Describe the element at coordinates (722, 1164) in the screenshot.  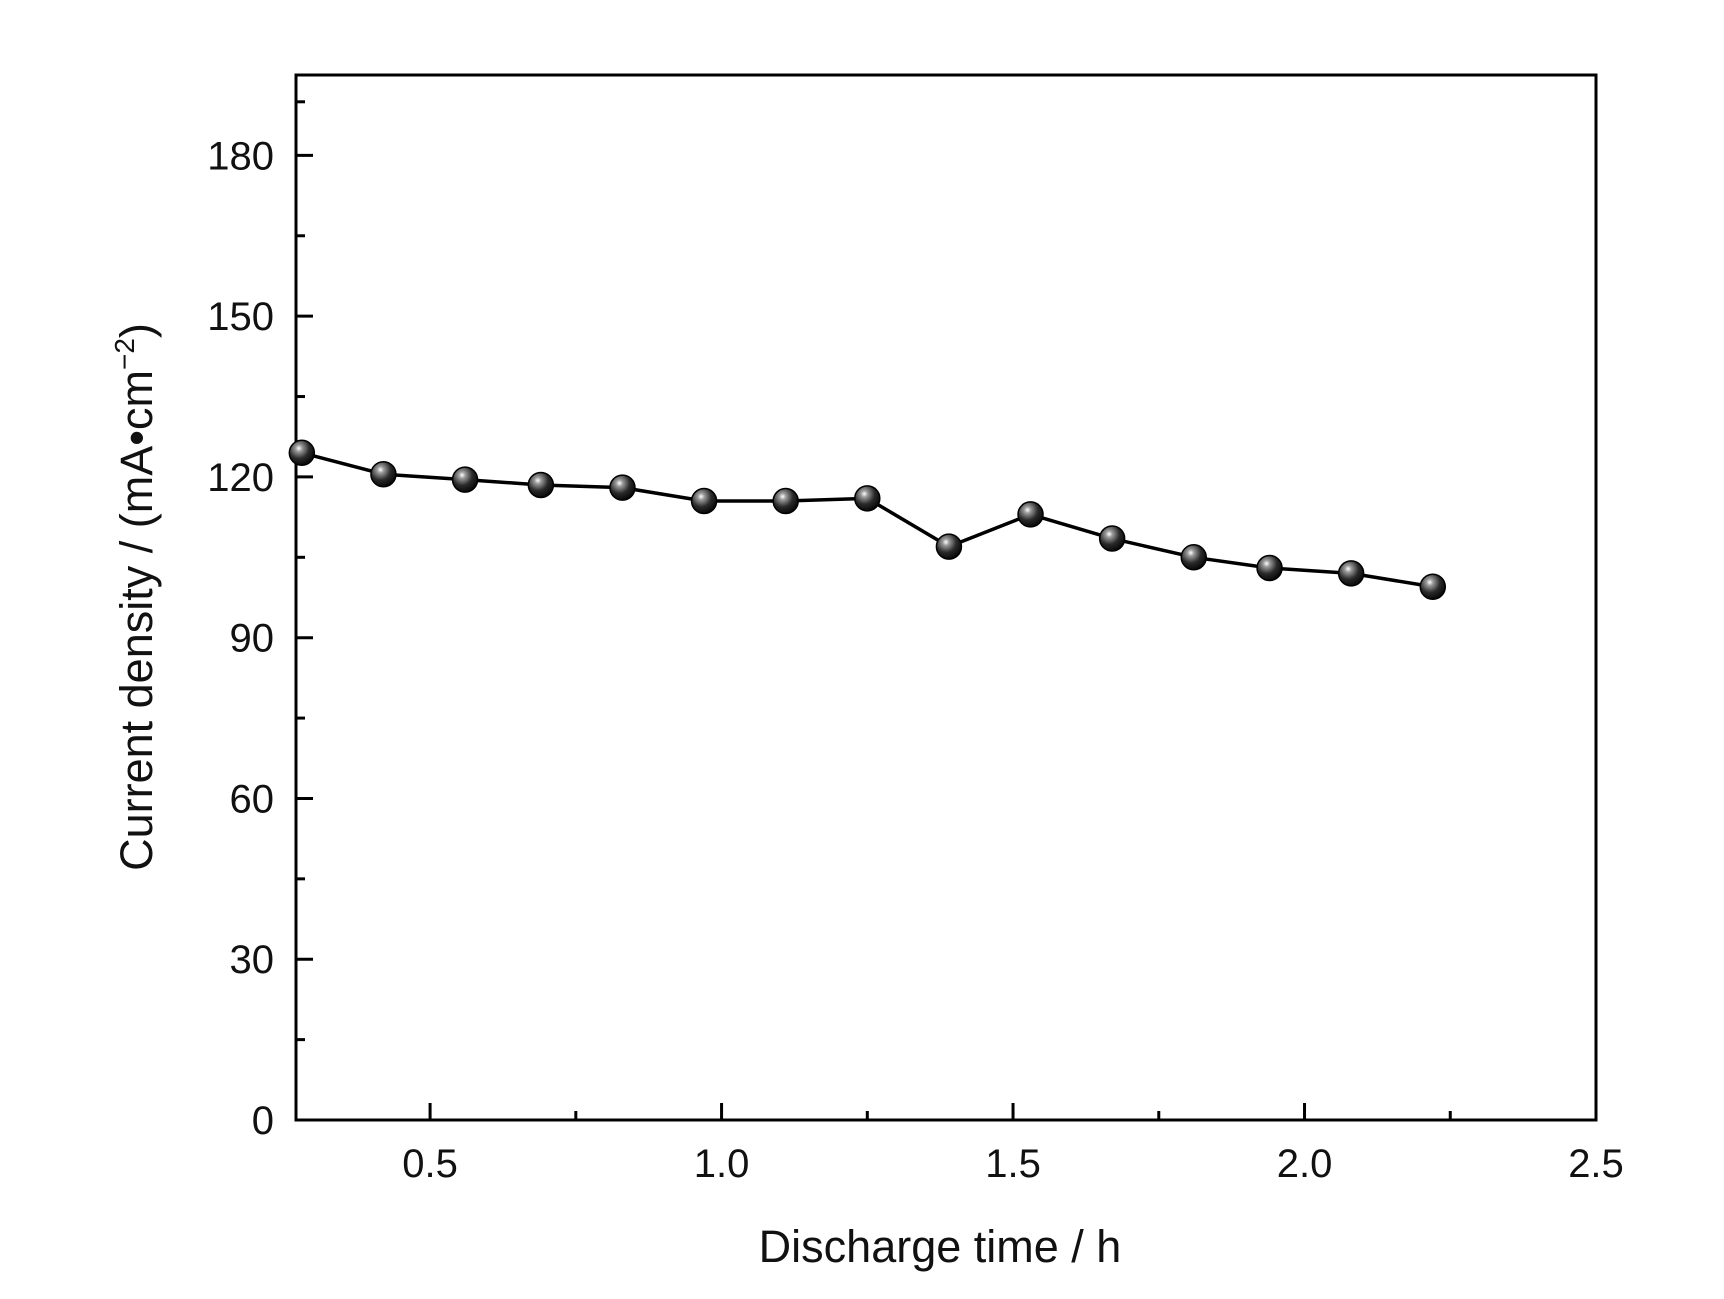
I see `x-tick-label: 1.0` at that location.